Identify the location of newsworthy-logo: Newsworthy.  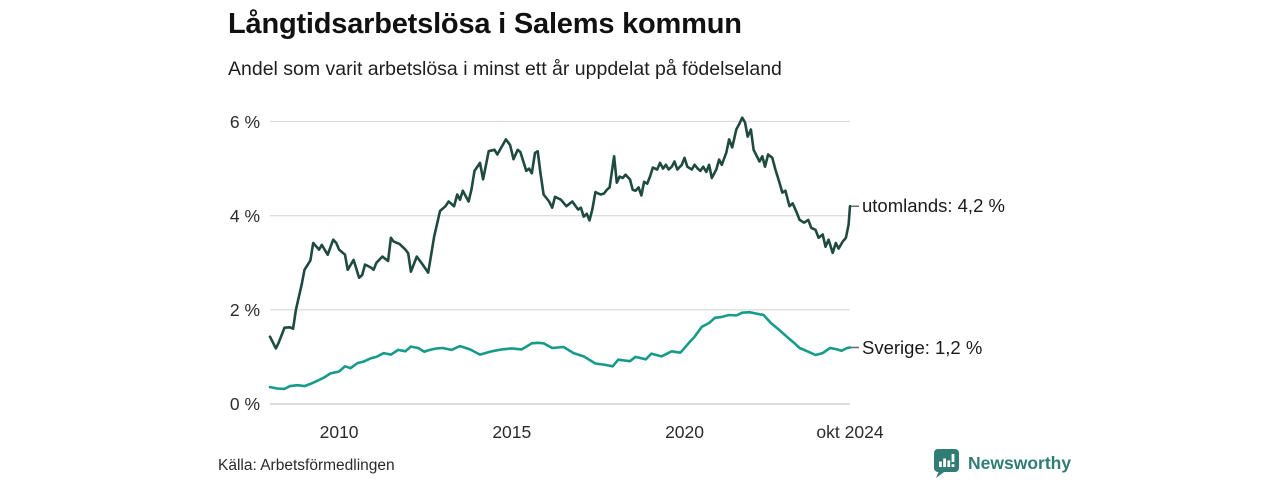
(1002, 463).